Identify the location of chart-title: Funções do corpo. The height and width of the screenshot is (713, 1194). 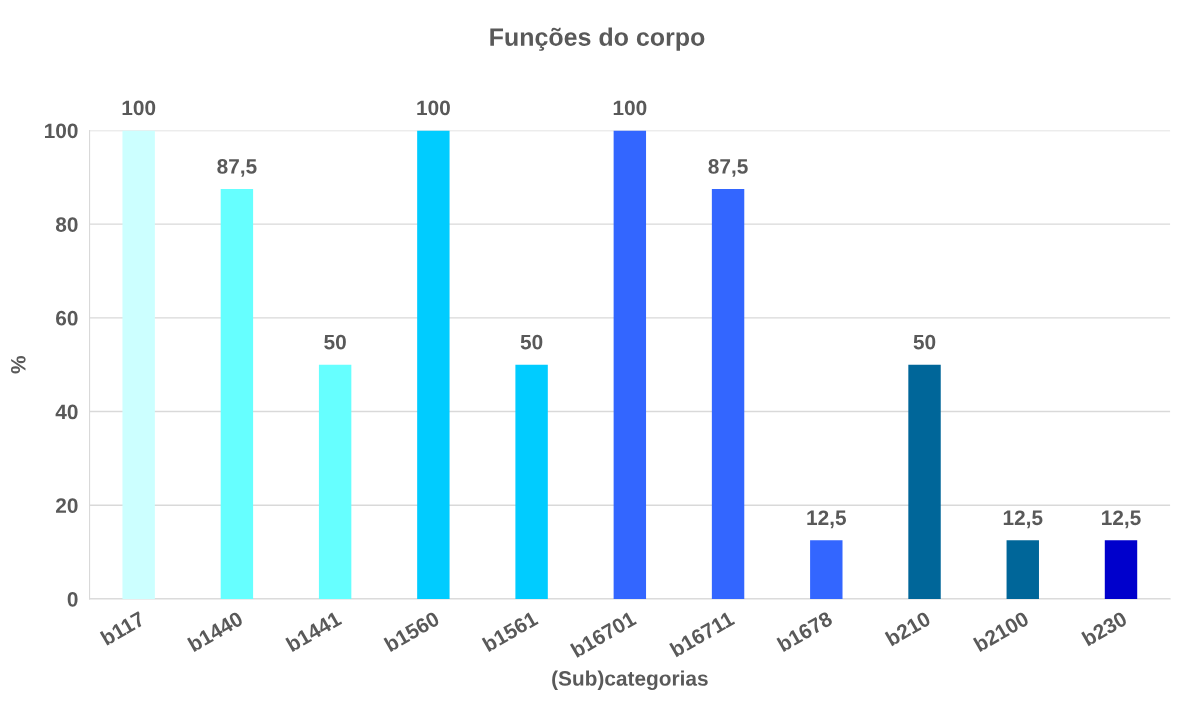
(597, 39).